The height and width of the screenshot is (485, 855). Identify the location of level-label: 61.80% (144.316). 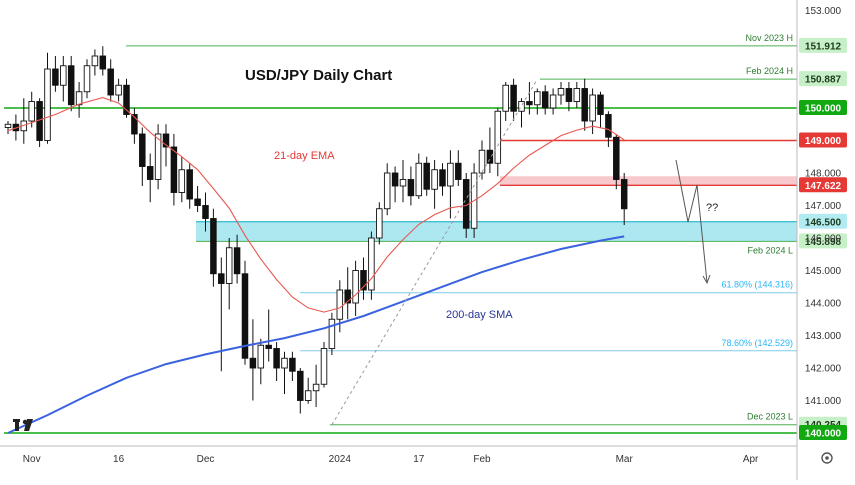
(757, 285).